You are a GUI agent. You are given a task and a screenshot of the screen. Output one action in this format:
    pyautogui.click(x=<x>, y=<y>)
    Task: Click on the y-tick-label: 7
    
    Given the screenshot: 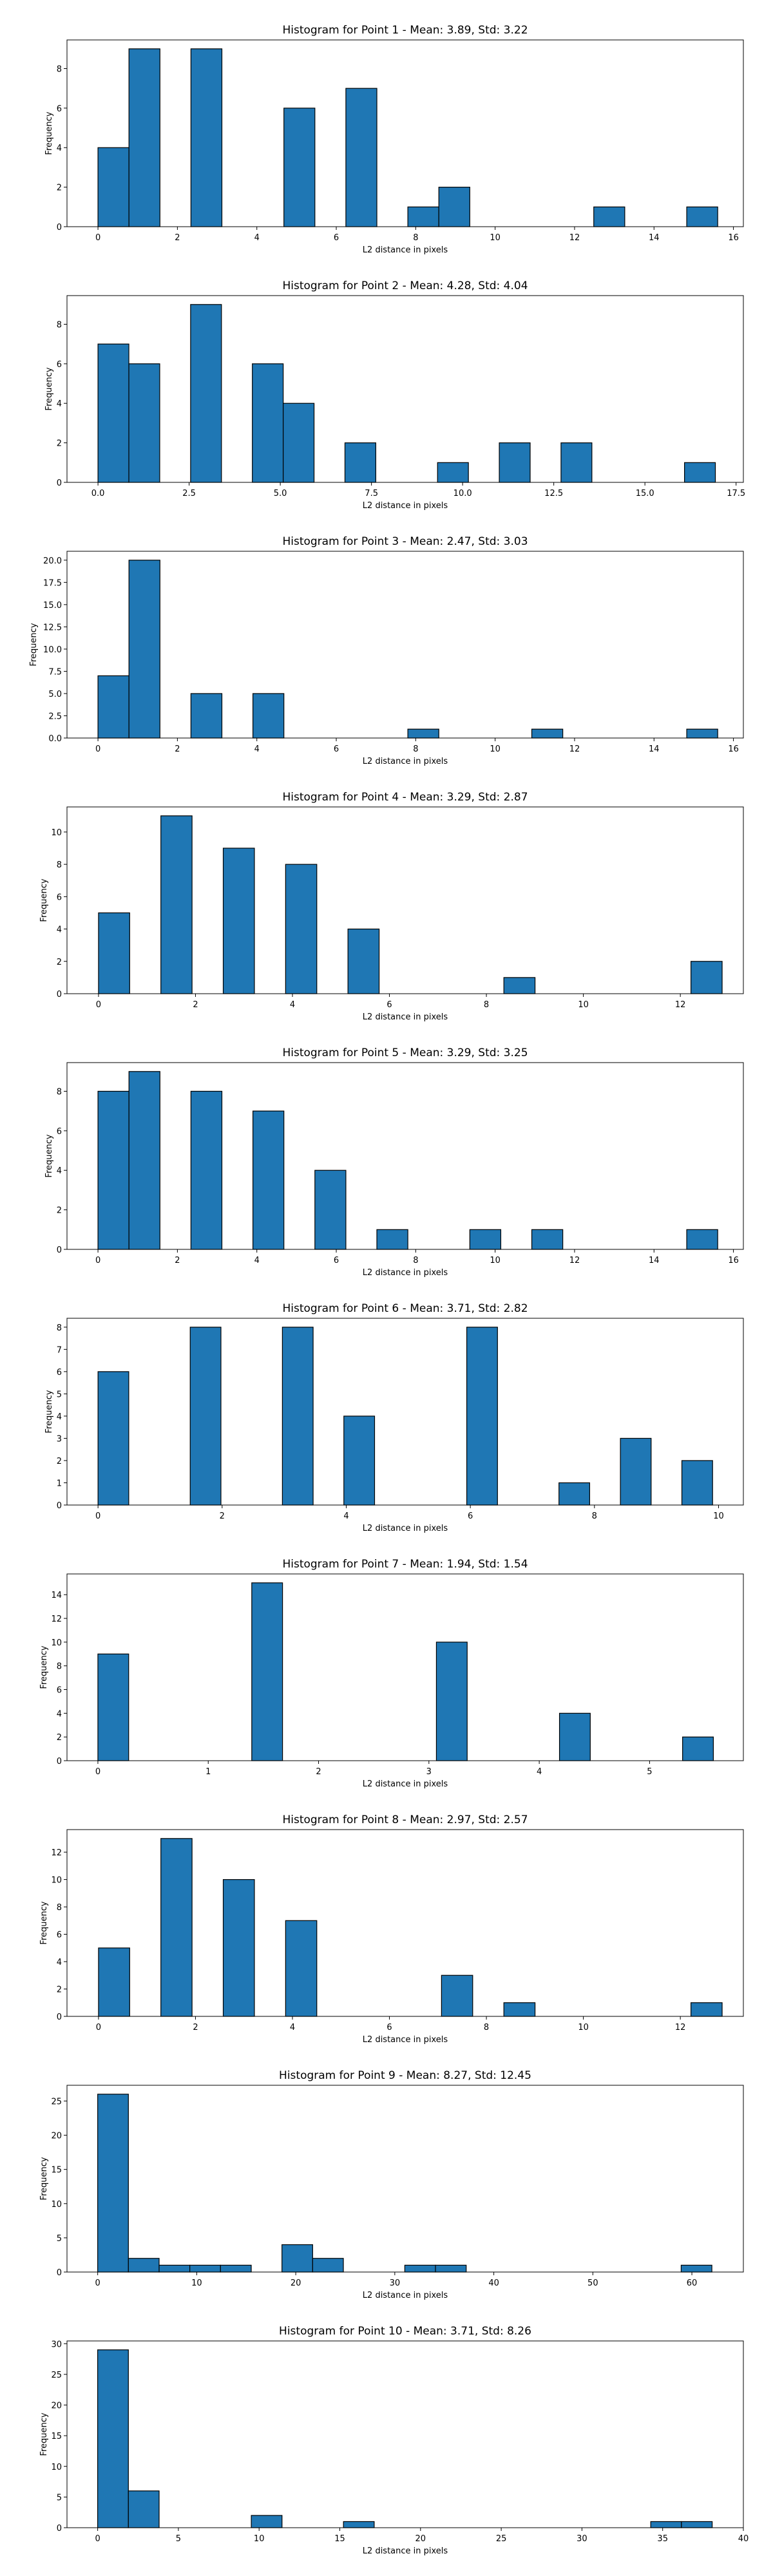 What is the action you would take?
    pyautogui.click(x=59, y=1350)
    